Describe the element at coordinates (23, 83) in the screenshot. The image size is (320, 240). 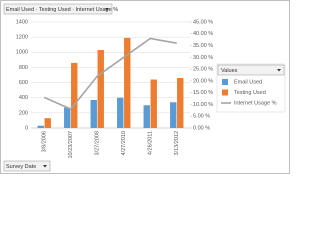
I see `y-tick-label: 600` at that location.